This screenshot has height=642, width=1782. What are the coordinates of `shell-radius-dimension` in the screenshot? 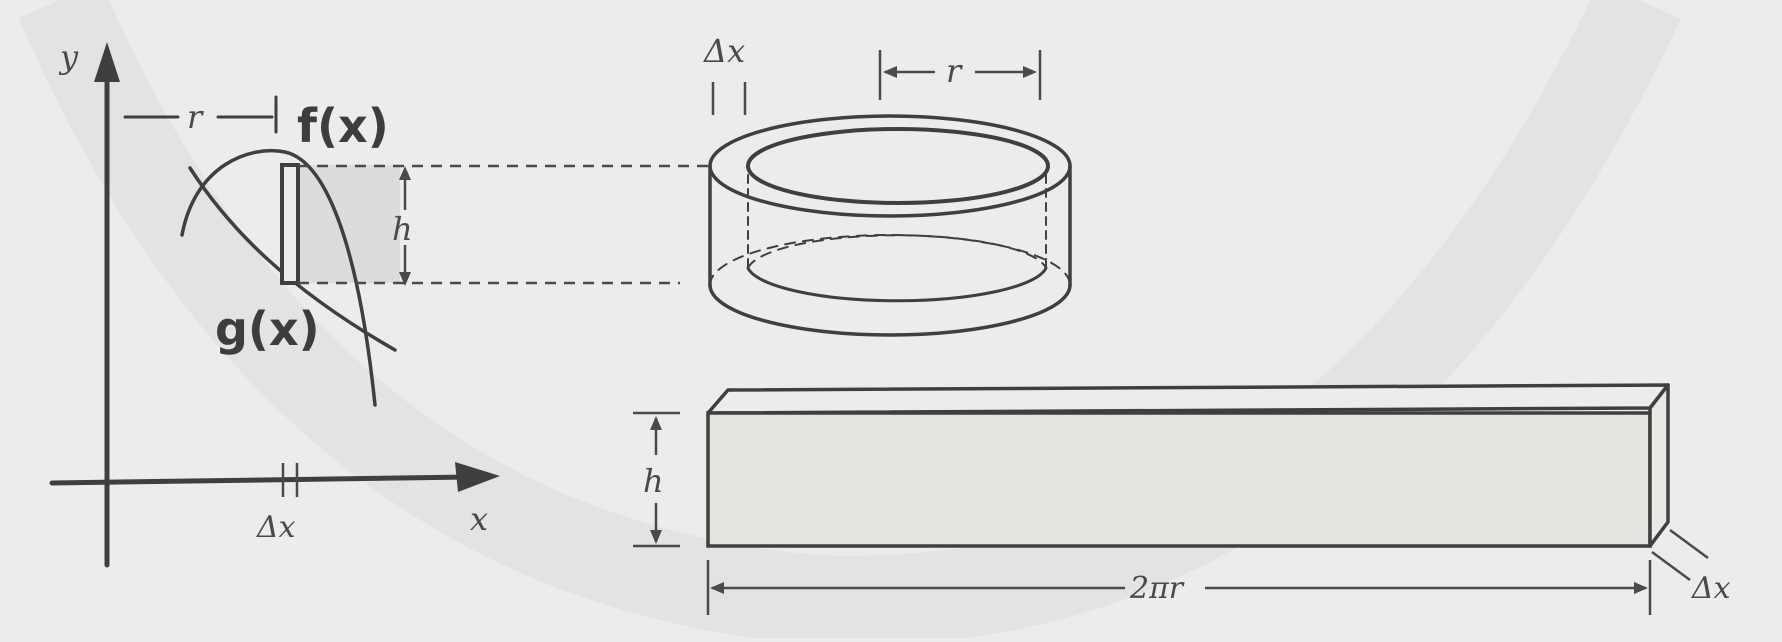 It's located at (960, 75).